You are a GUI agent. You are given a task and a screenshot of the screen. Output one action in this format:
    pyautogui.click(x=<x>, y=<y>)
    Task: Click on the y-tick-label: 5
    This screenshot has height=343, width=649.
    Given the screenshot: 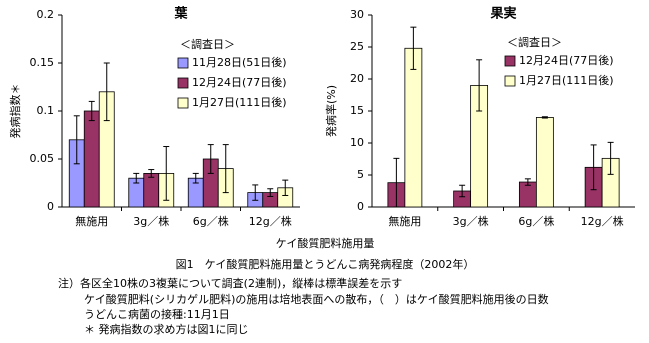 What is the action you would take?
    pyautogui.click(x=360, y=174)
    